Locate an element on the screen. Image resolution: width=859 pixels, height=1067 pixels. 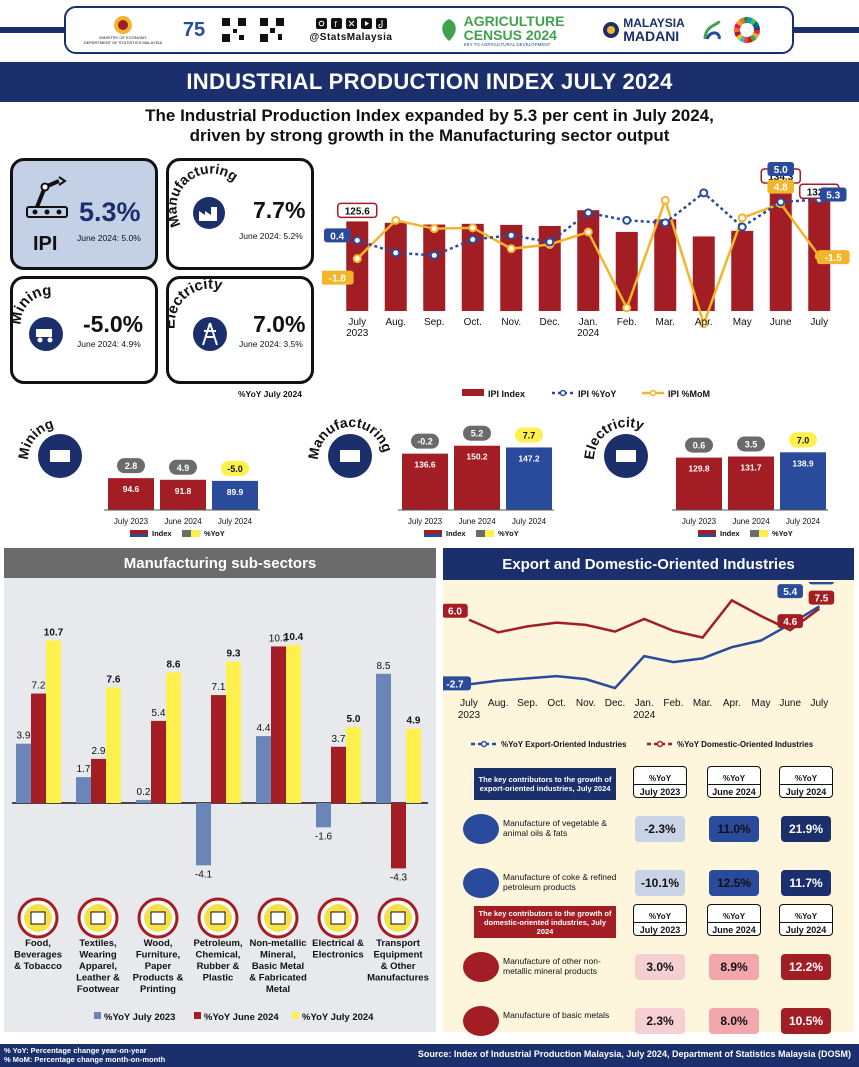
calendar-period-label: June 2024 is located at coordinates (734, 930).